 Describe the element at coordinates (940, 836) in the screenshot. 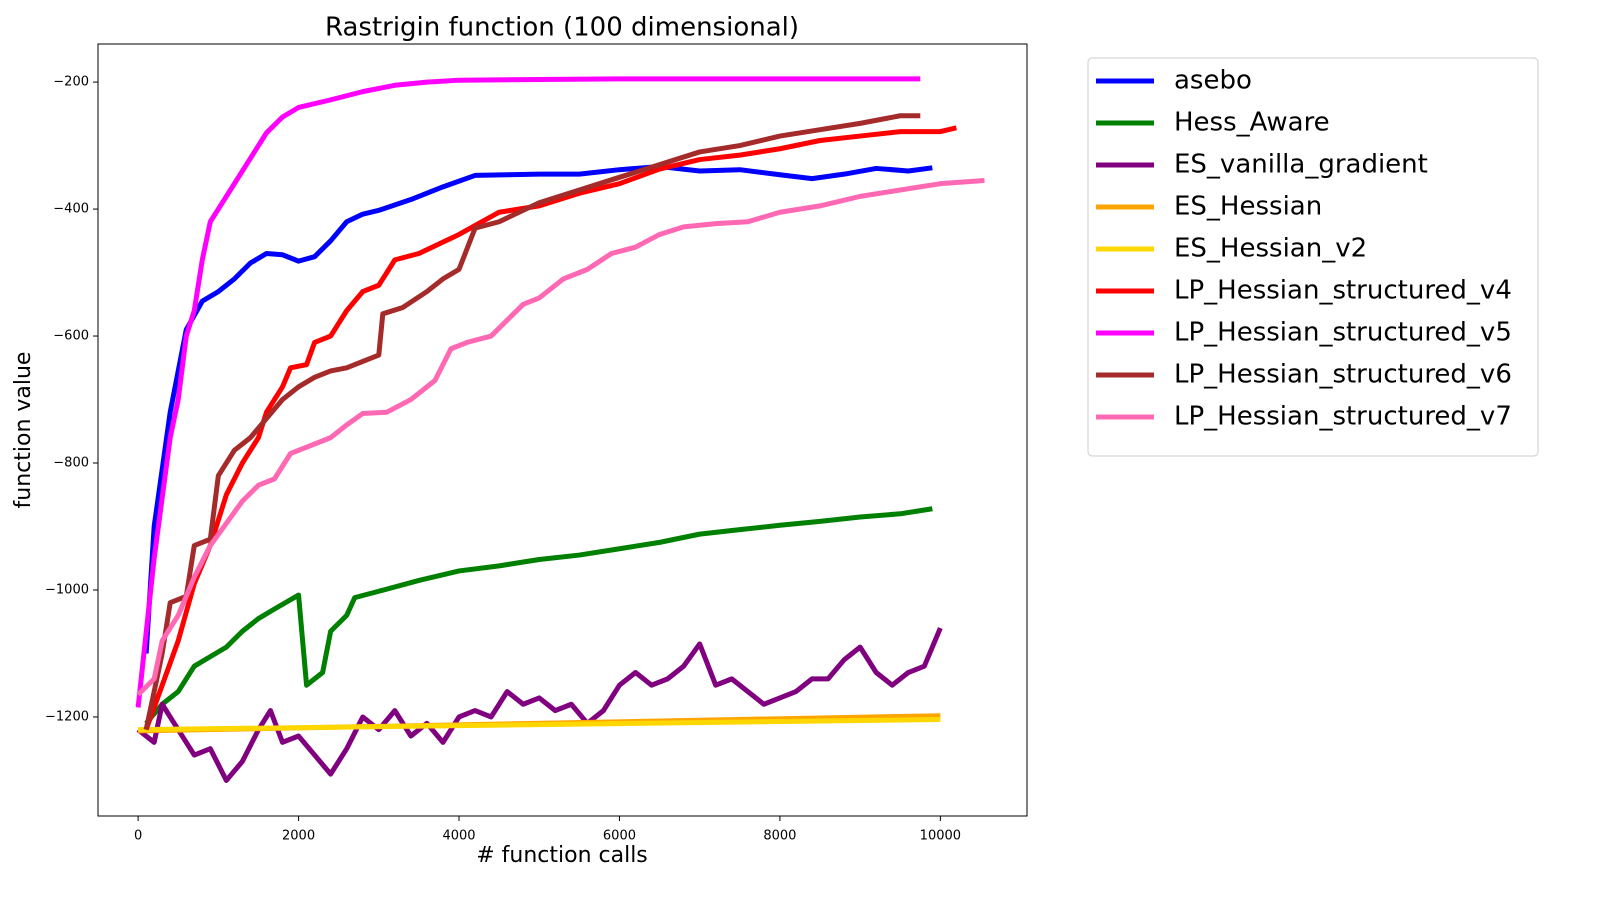

I see `x-tick-label: 10000` at that location.